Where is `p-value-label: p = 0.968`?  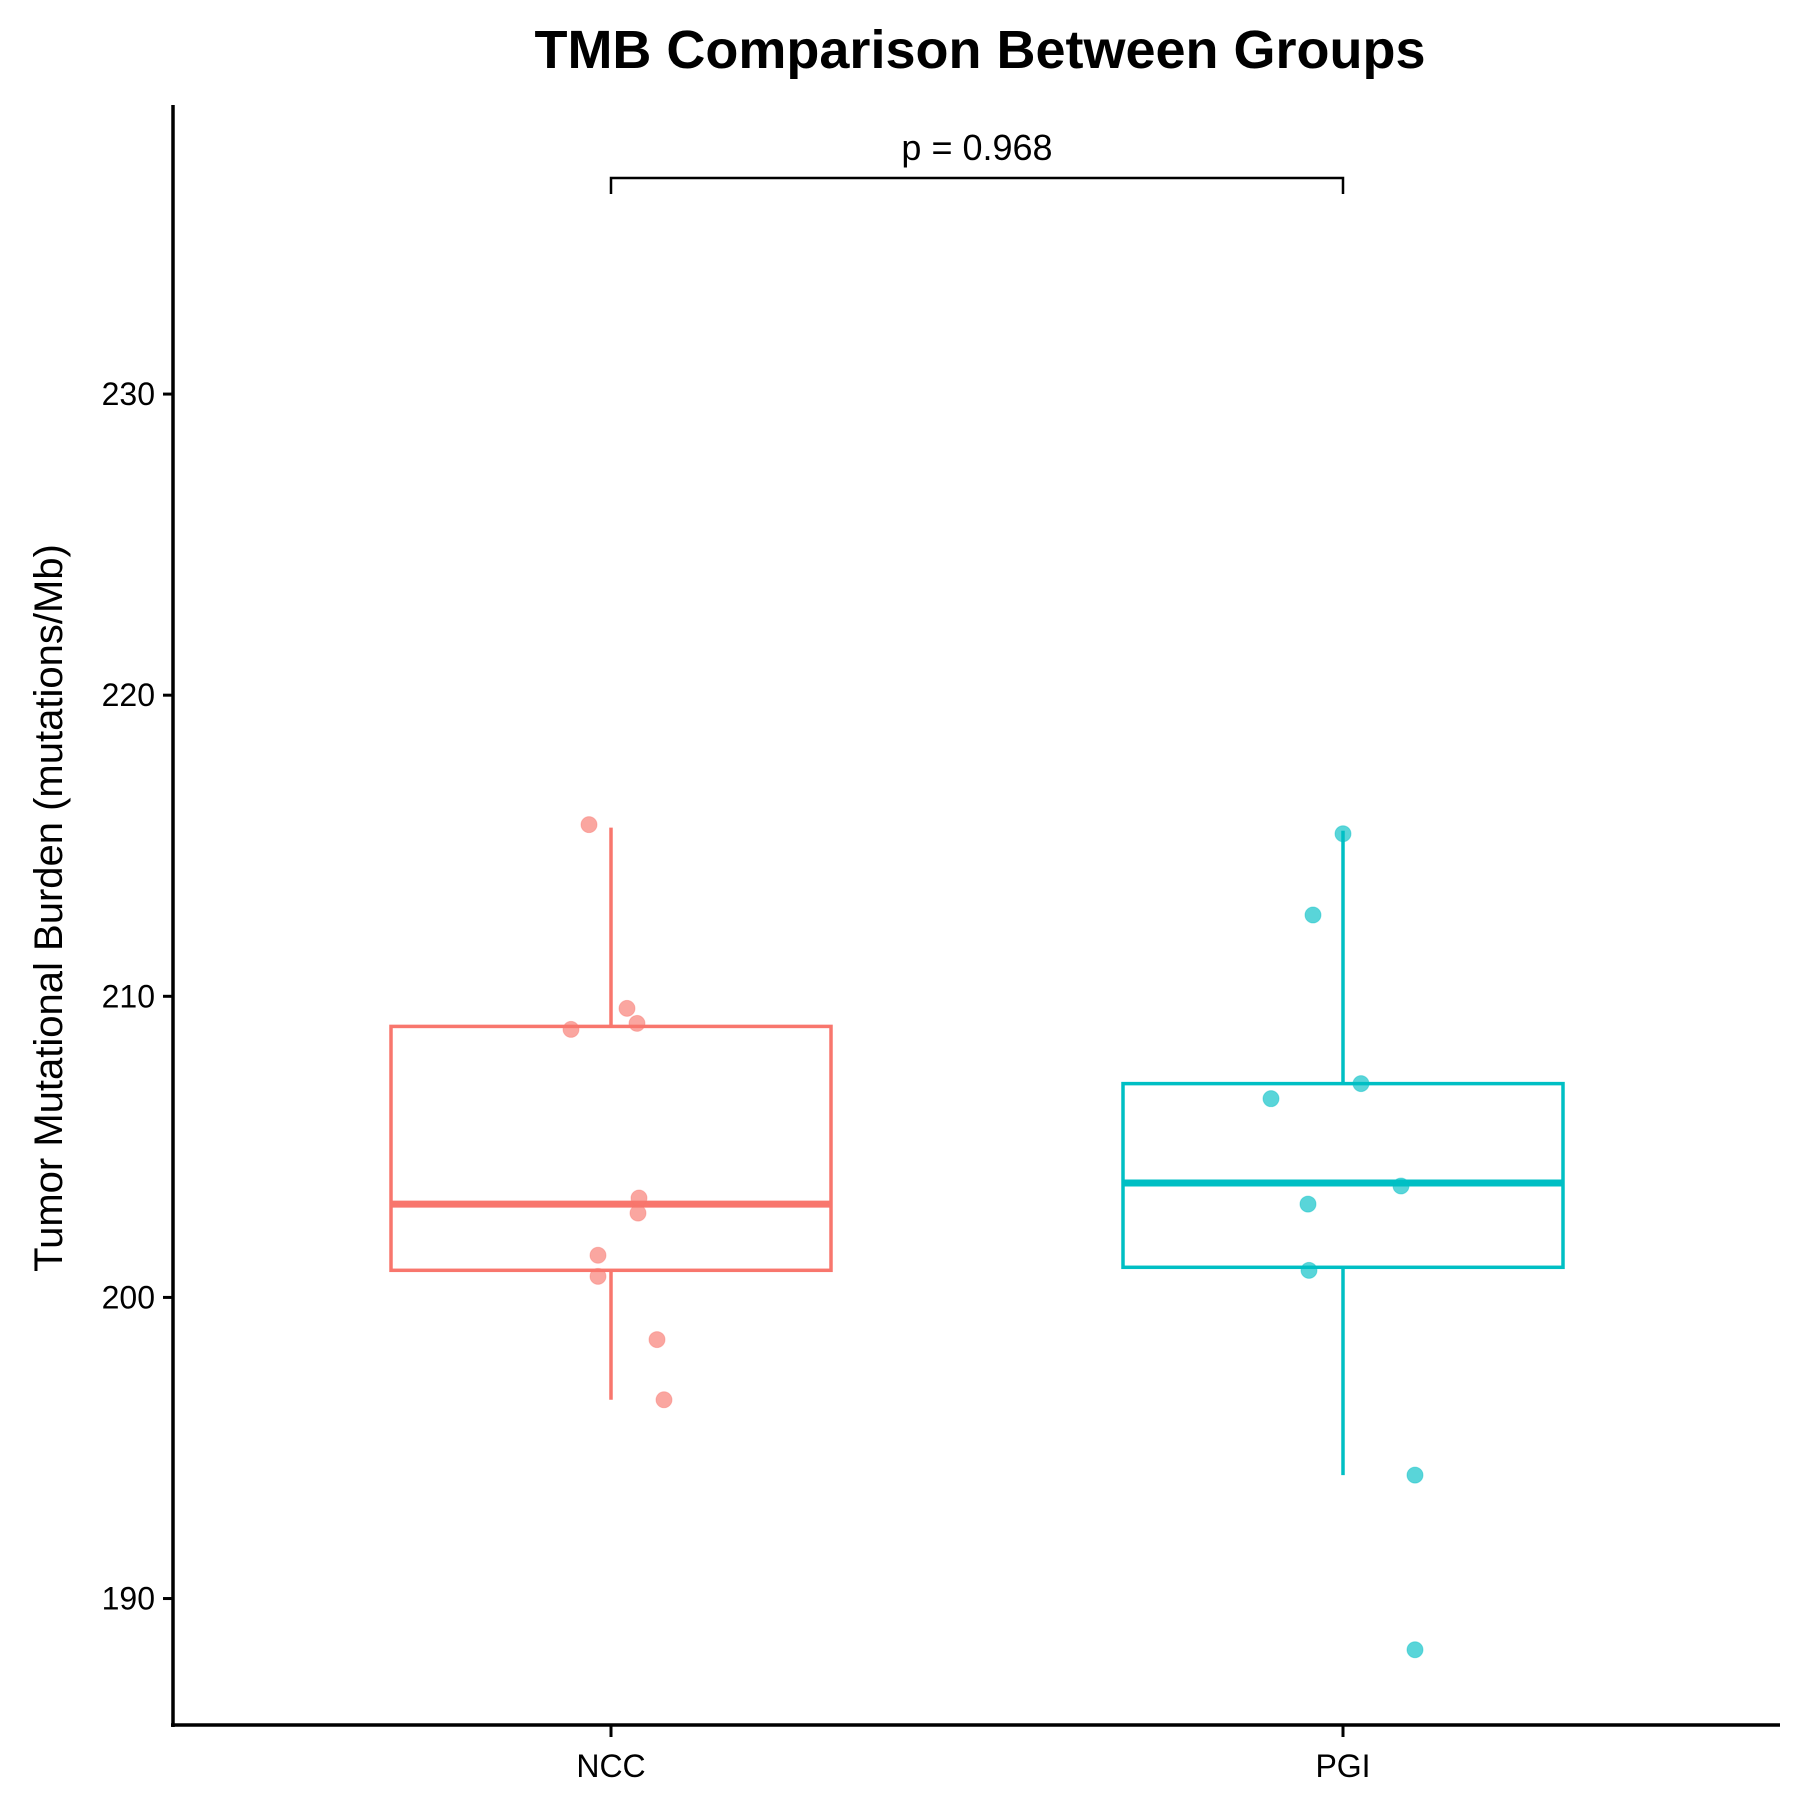
p-value-label: p = 0.968 is located at coordinates (976, 147).